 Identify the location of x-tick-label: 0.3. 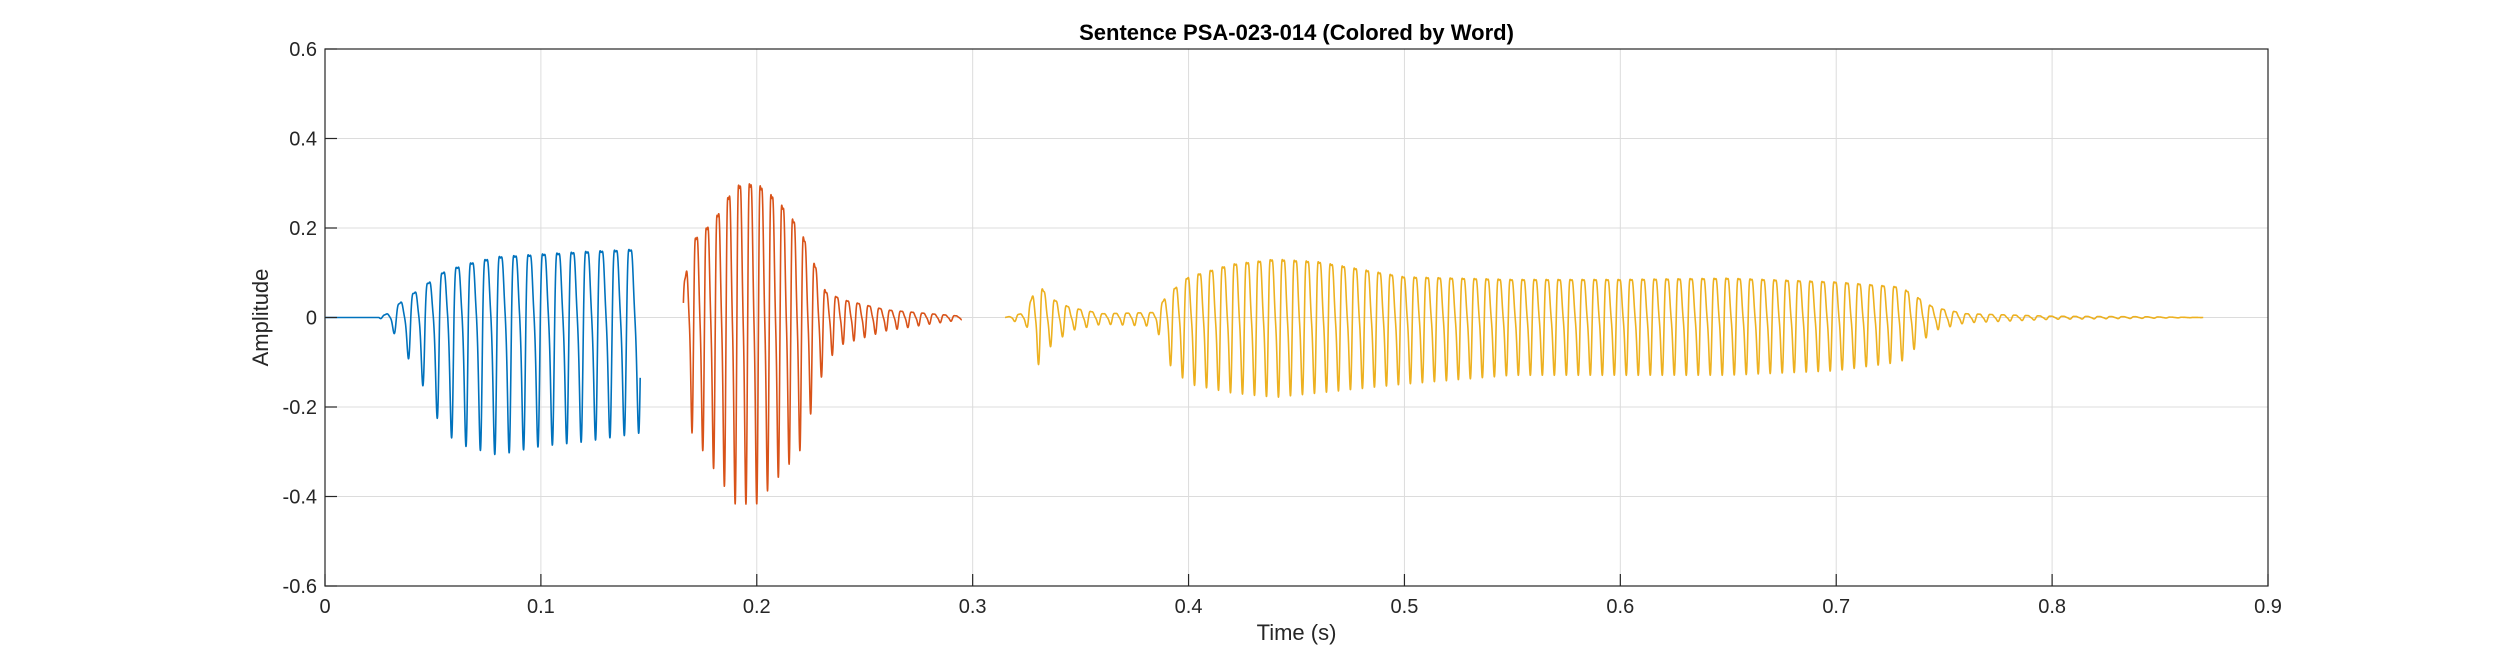
(973, 607).